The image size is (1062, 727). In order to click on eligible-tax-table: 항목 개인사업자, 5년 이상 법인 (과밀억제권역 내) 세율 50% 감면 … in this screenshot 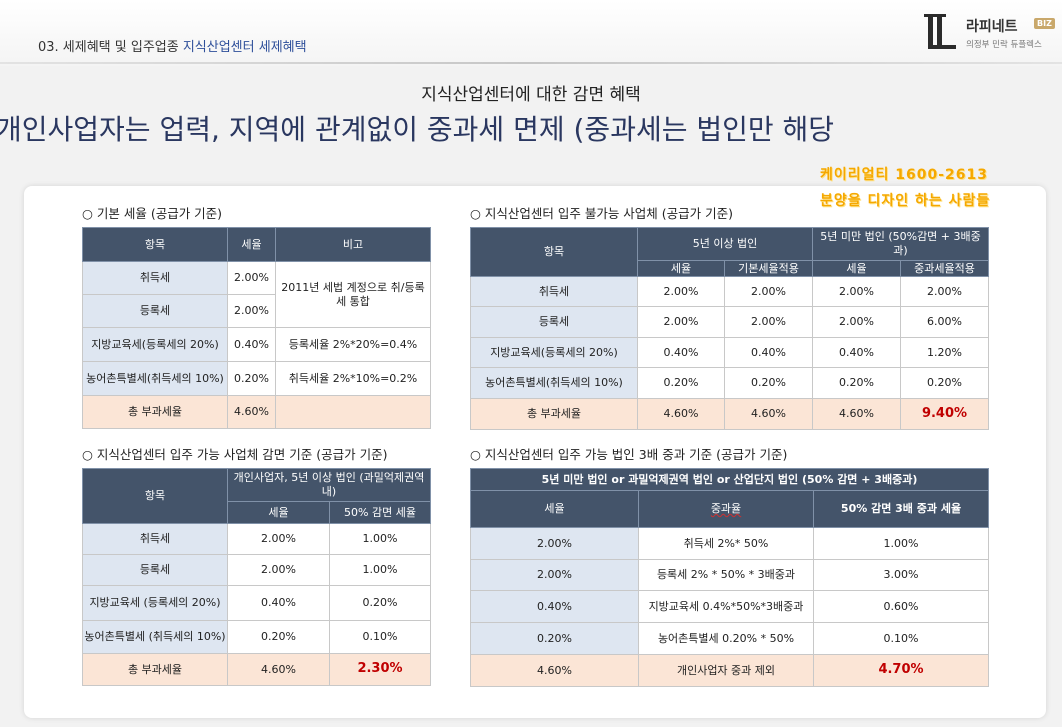, I will do `click(257, 577)`.